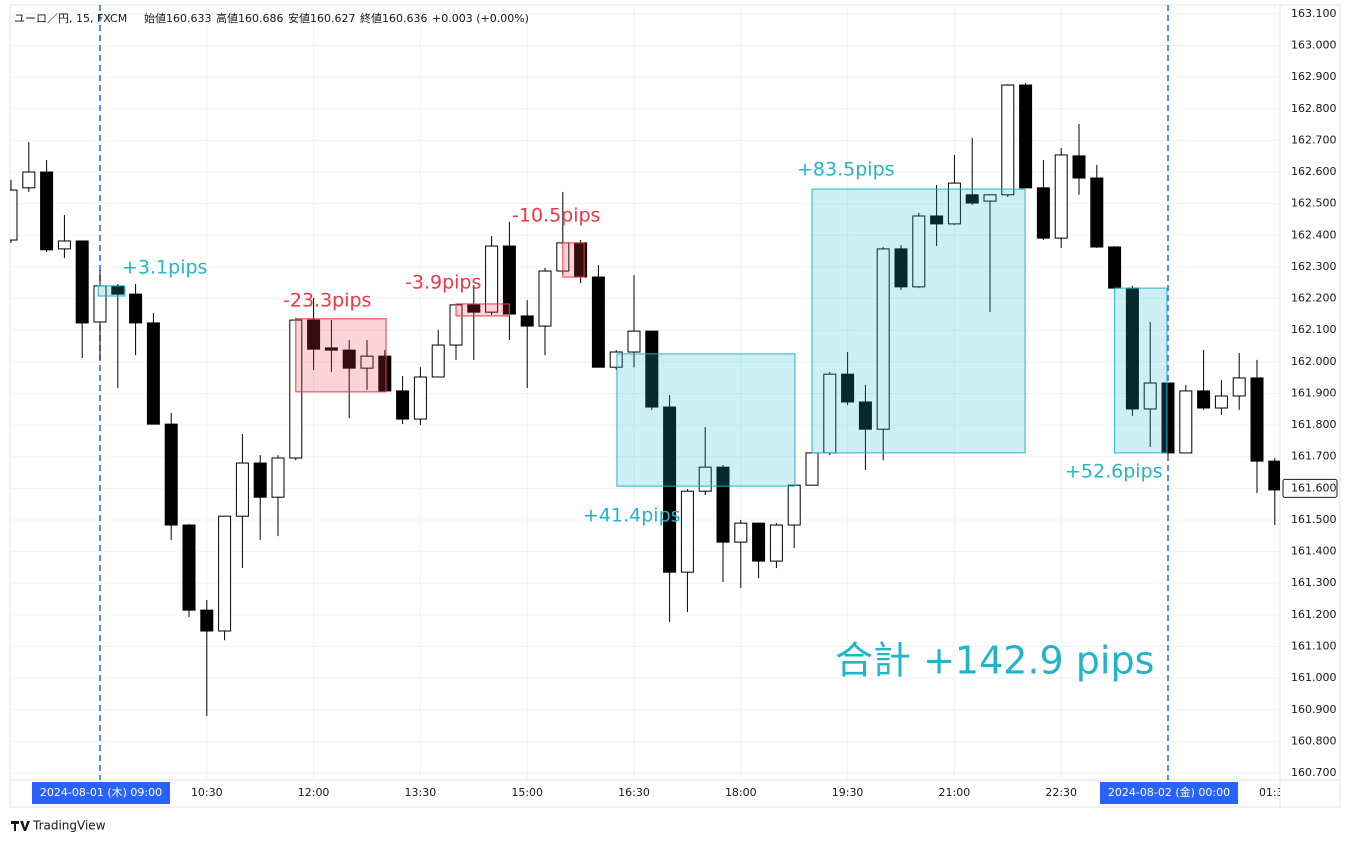 The width and height of the screenshot is (1351, 843). I want to click on y-tick-label: 161.400, so click(1314, 551).